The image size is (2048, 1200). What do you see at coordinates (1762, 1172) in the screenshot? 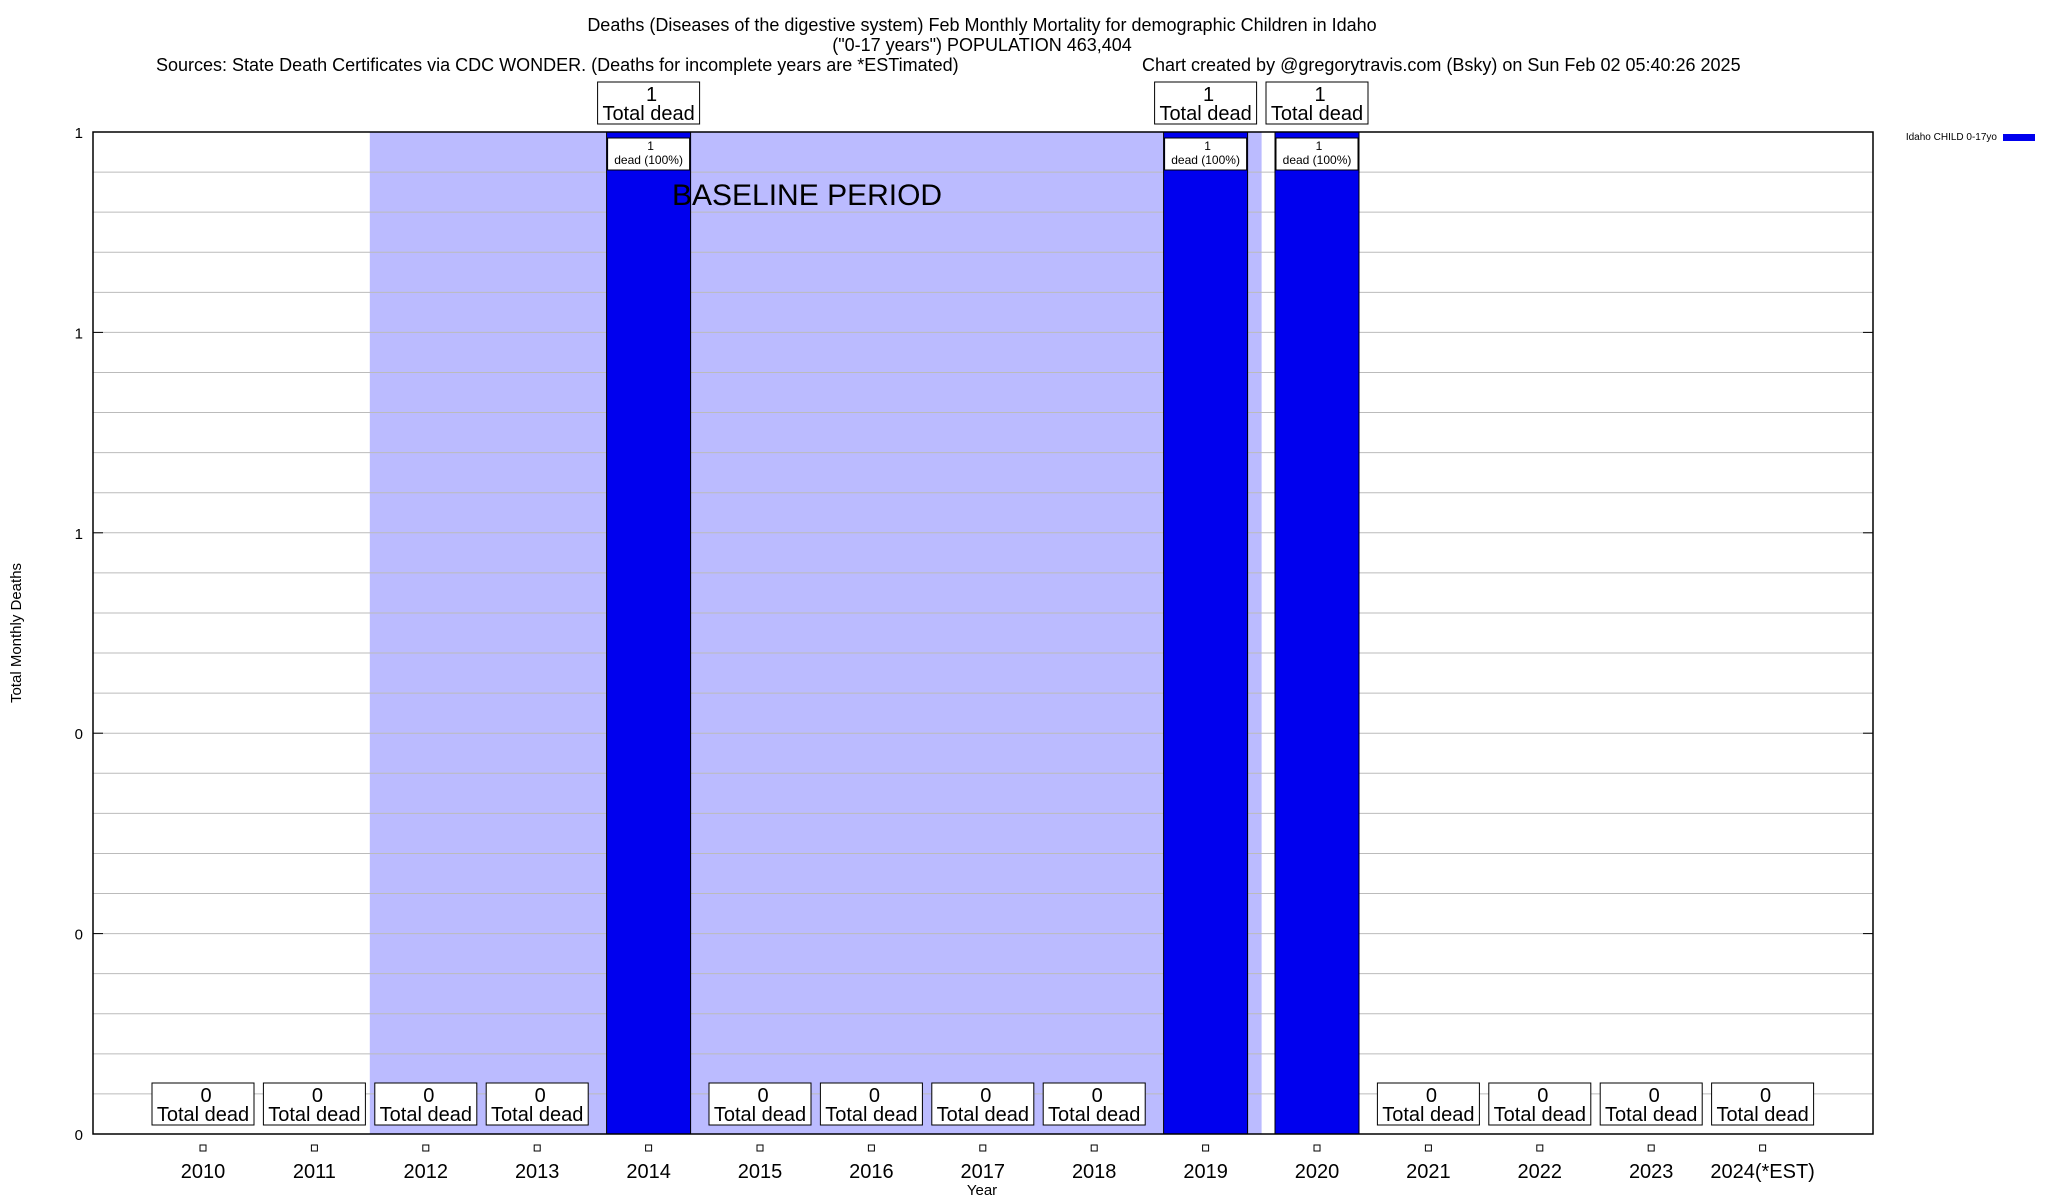
I see `x-tick-label: 2024(*EST)` at bounding box center [1762, 1172].